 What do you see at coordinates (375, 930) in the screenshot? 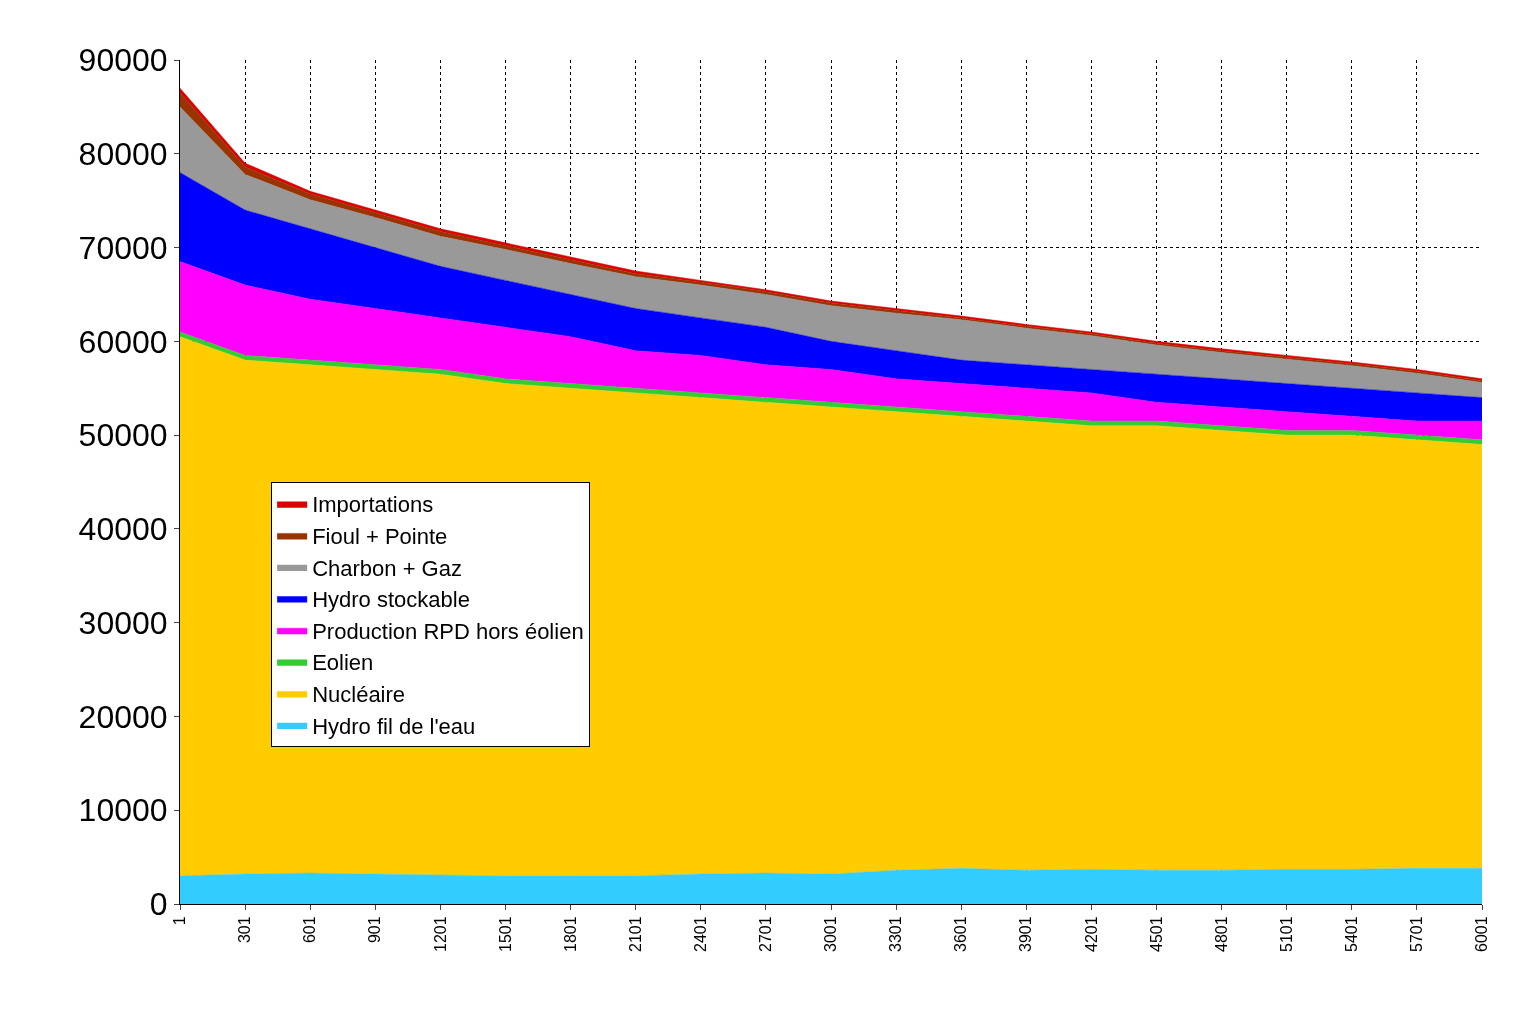
I see `x-tick-label: 901` at bounding box center [375, 930].